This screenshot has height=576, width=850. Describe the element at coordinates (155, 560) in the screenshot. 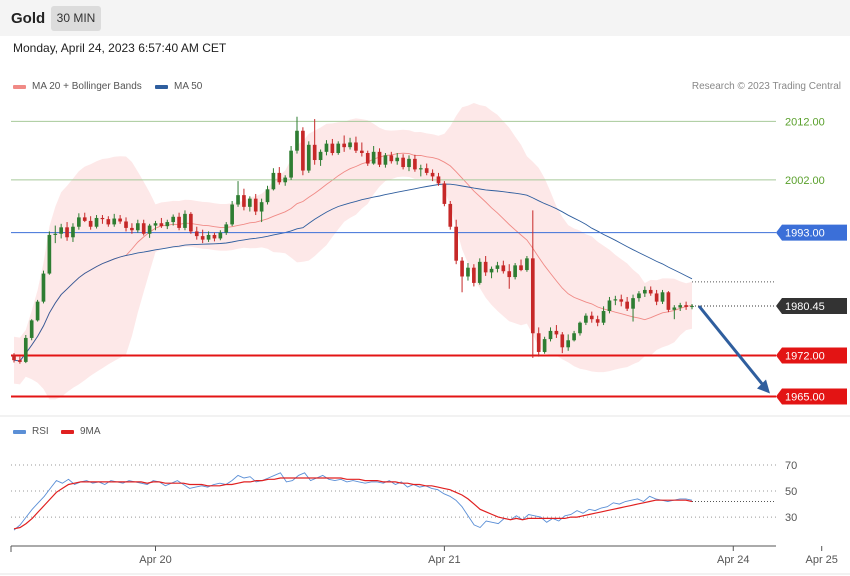

I see `x-tick-label: Apr 20` at that location.